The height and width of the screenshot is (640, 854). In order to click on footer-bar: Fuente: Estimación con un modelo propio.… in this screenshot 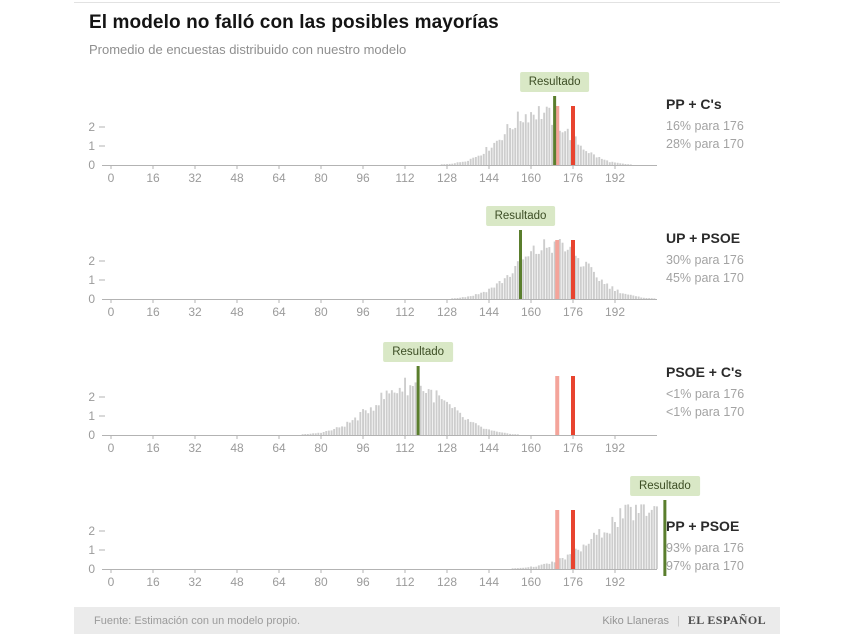, I will do `click(427, 620)`.